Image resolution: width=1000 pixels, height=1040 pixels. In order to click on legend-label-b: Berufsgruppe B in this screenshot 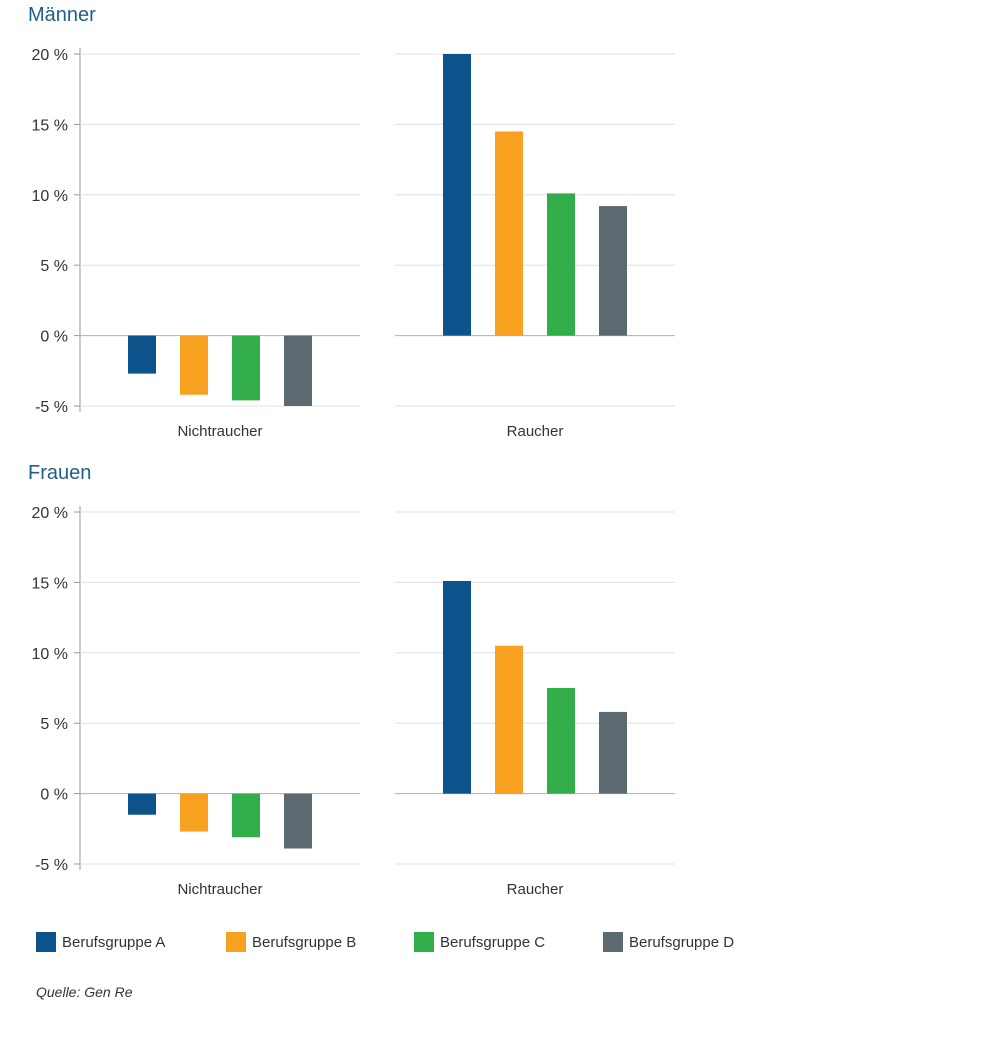, I will do `click(304, 942)`.